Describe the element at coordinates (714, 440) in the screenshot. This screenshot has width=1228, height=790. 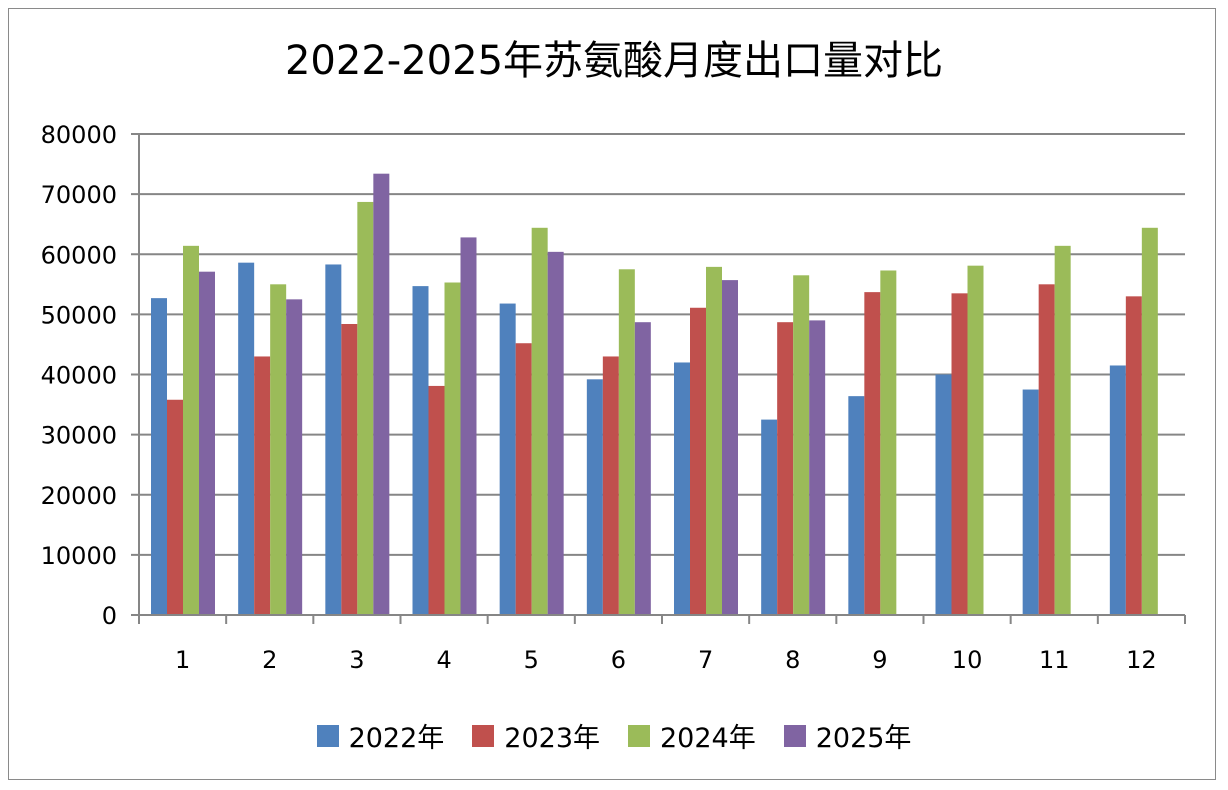
I see `bar-2024年-7` at that location.